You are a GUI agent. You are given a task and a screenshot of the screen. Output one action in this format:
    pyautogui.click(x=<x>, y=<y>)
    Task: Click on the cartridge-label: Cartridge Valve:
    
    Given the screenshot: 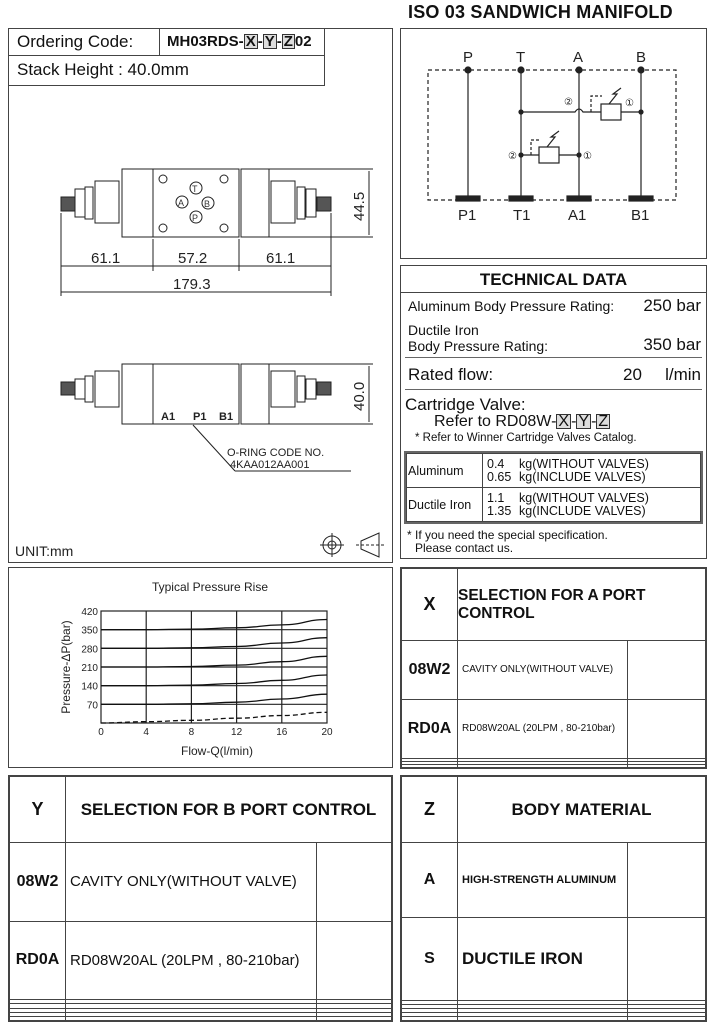 What is the action you would take?
    pyautogui.click(x=465, y=404)
    